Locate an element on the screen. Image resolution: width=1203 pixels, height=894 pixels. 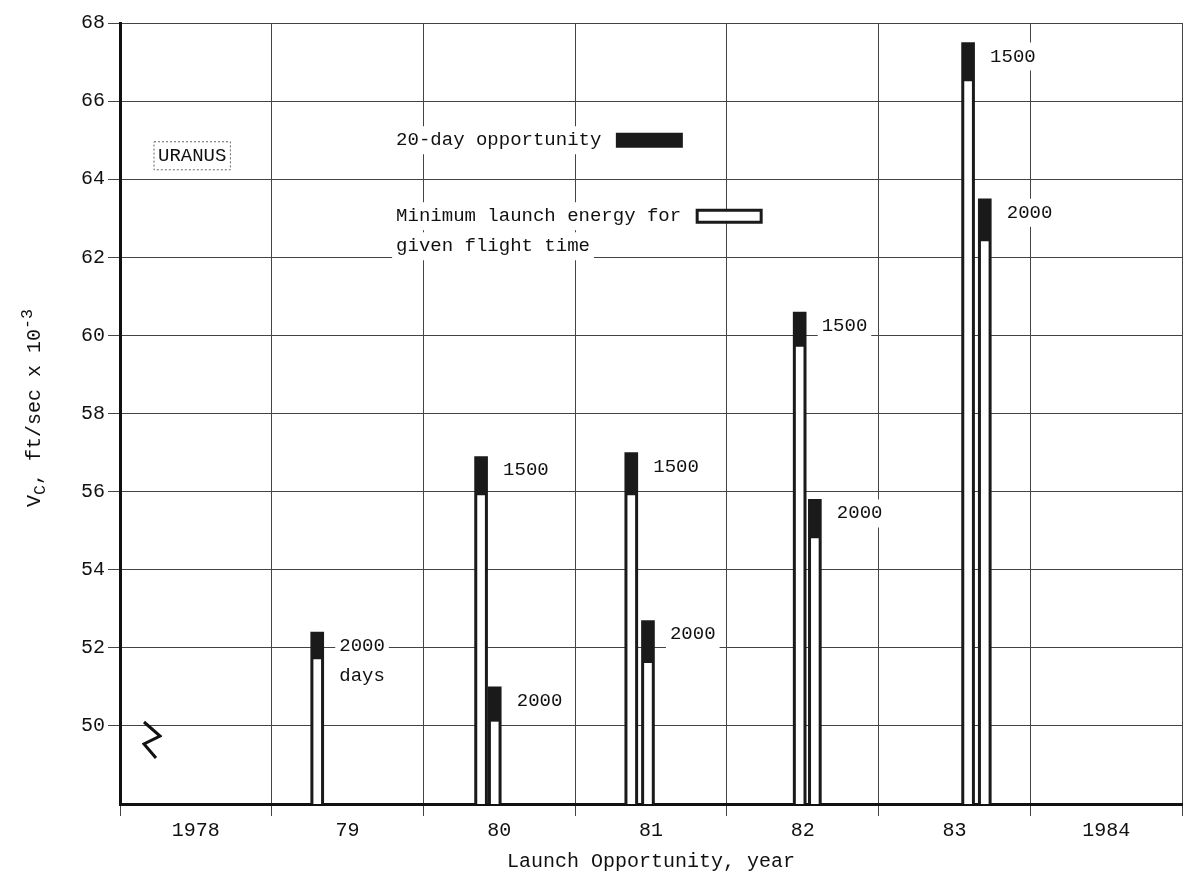
legend-label: Minimum launch energy for given flight time is located at coordinates (539, 231).